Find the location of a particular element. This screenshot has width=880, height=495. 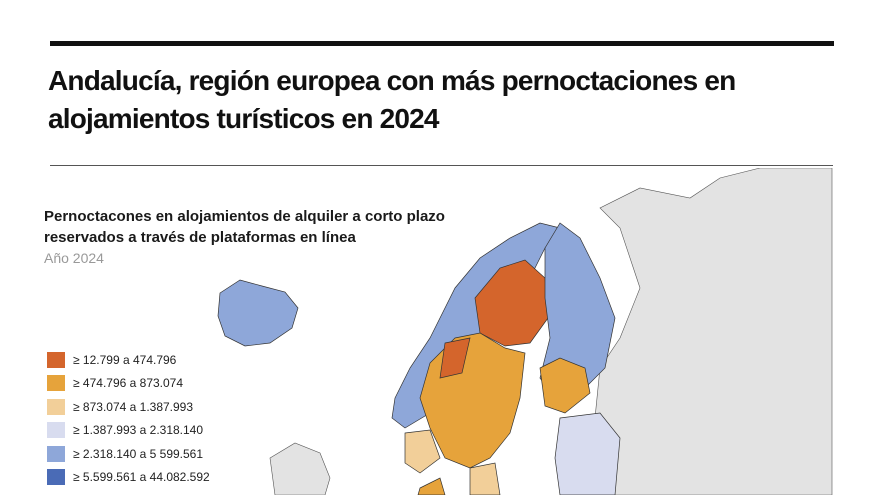

legend-label: ≥ 5.599.561 a 44.082.592 is located at coordinates (141, 477).